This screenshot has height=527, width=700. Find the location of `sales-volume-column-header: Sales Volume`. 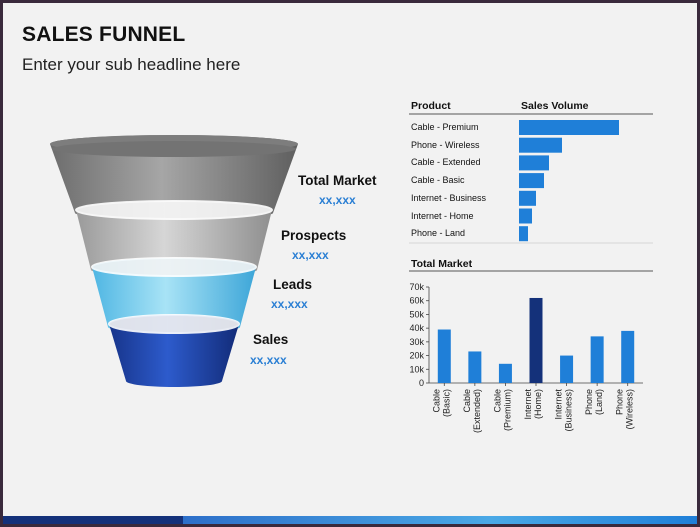

sales-volume-column-header: Sales Volume is located at coordinates (555, 106).